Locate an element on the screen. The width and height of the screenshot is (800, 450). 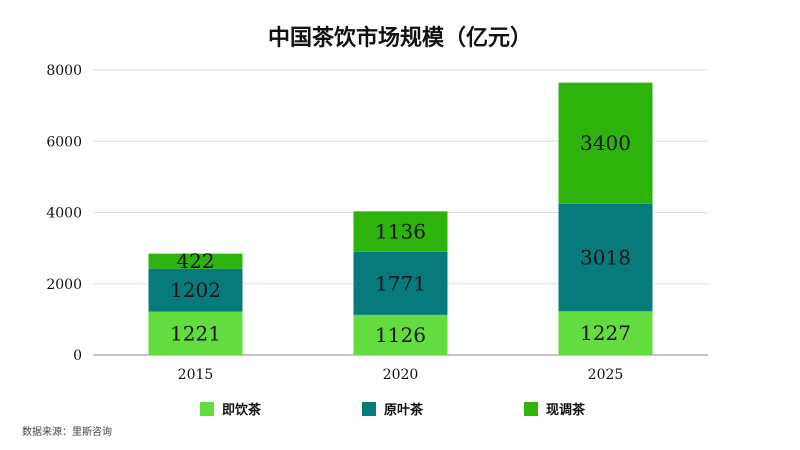
data-label: 1221 is located at coordinates (195, 333).